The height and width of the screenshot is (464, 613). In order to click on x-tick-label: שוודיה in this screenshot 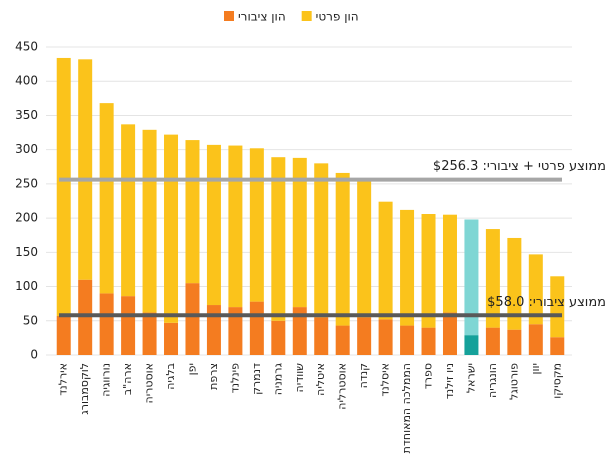, I will do `click(299, 378)`.